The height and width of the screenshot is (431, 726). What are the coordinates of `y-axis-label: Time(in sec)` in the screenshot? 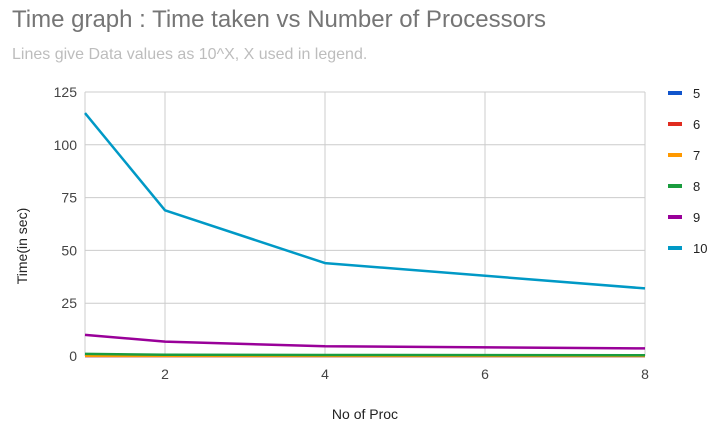 It's located at (22, 246).